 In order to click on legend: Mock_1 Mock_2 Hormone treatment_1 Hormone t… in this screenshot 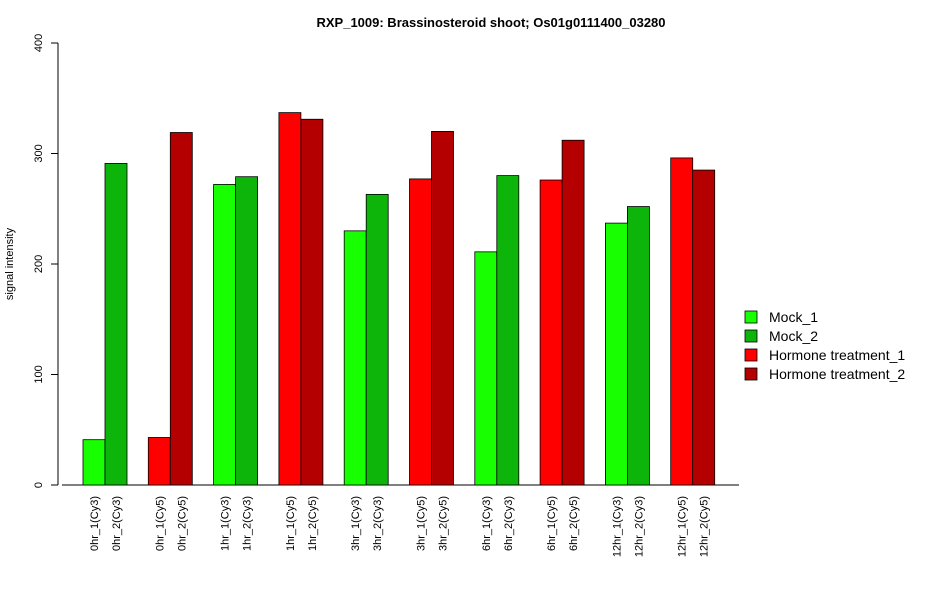, I will do `click(824, 345)`.